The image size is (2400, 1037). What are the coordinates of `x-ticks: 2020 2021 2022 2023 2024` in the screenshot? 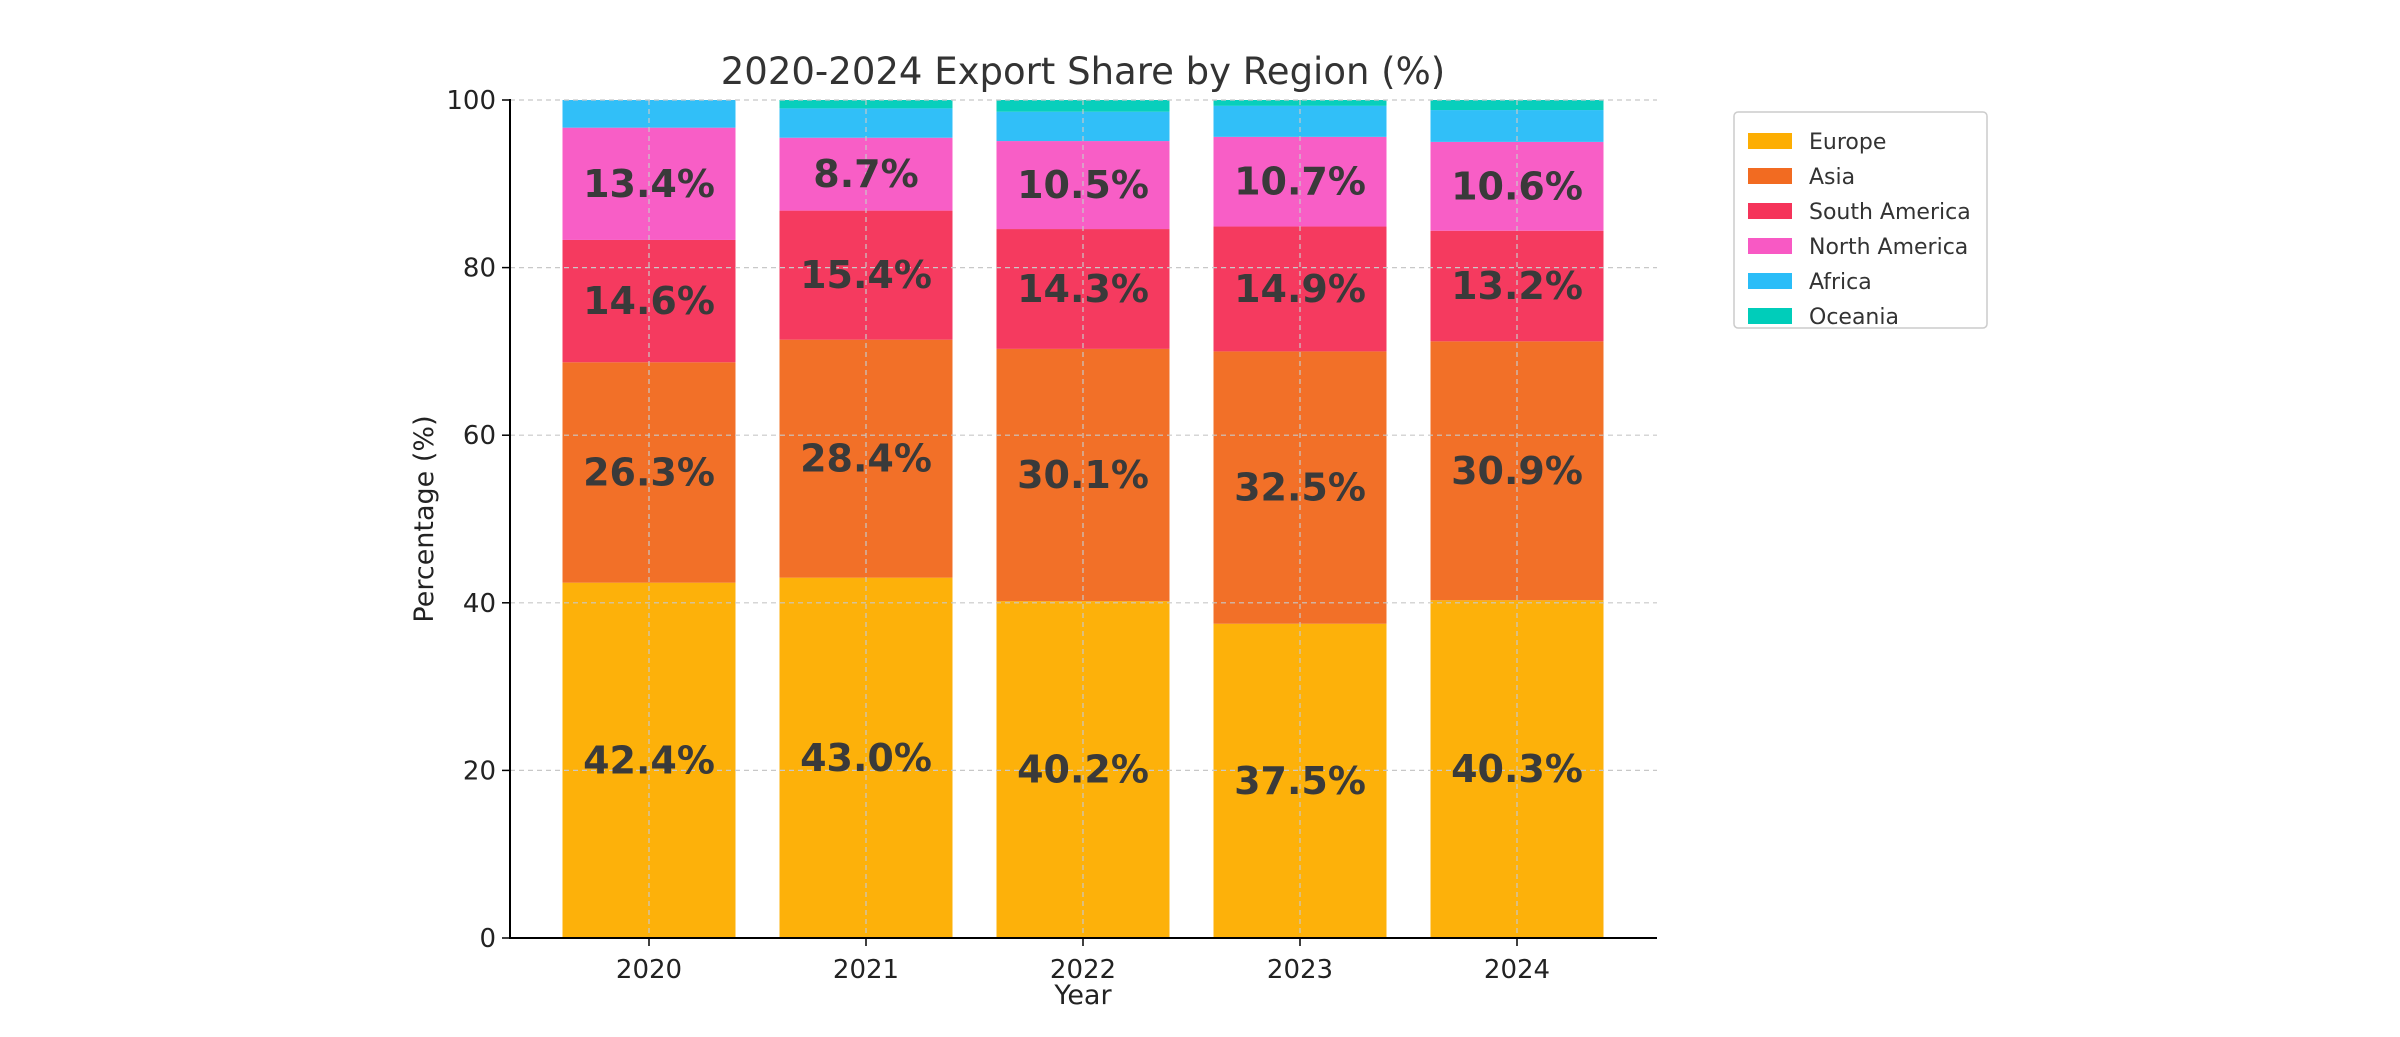 It's located at (1083, 961).